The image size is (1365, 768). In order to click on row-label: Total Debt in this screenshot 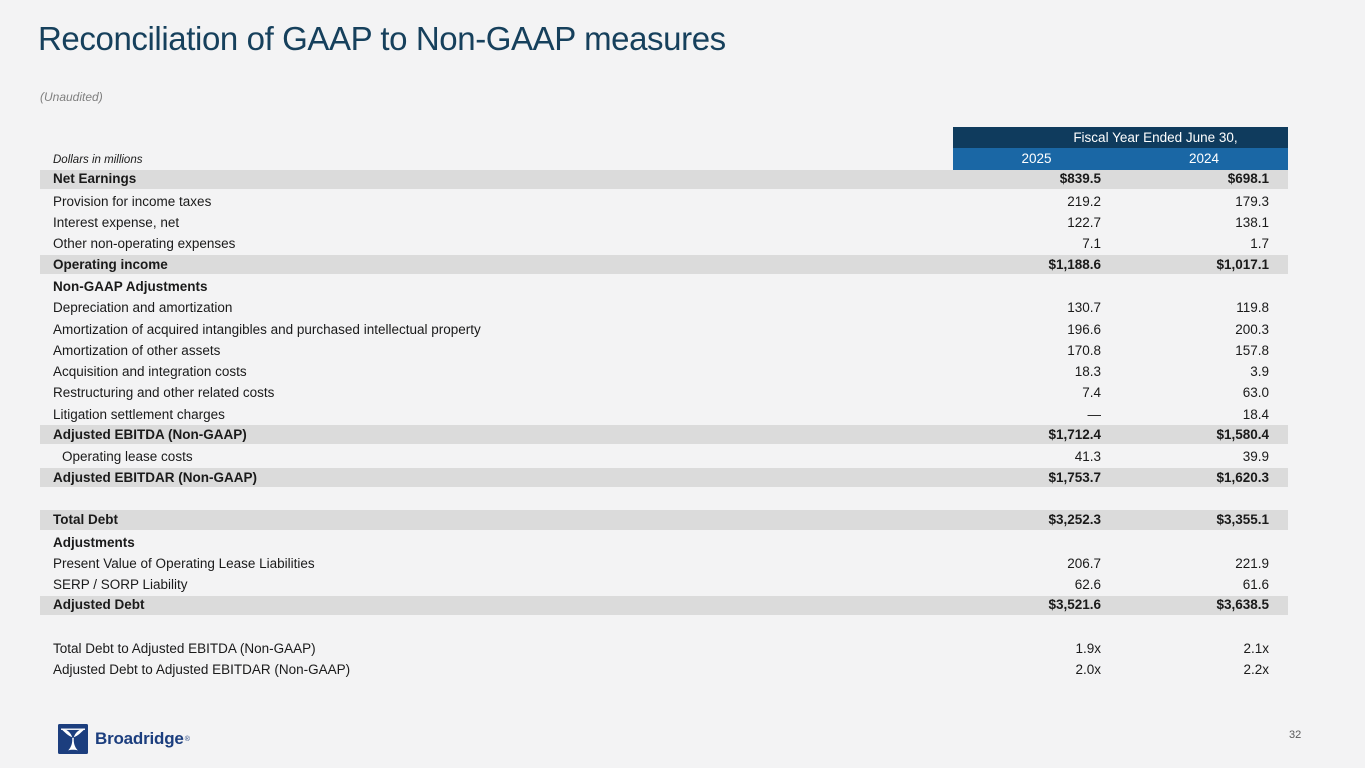, I will do `click(85, 520)`.